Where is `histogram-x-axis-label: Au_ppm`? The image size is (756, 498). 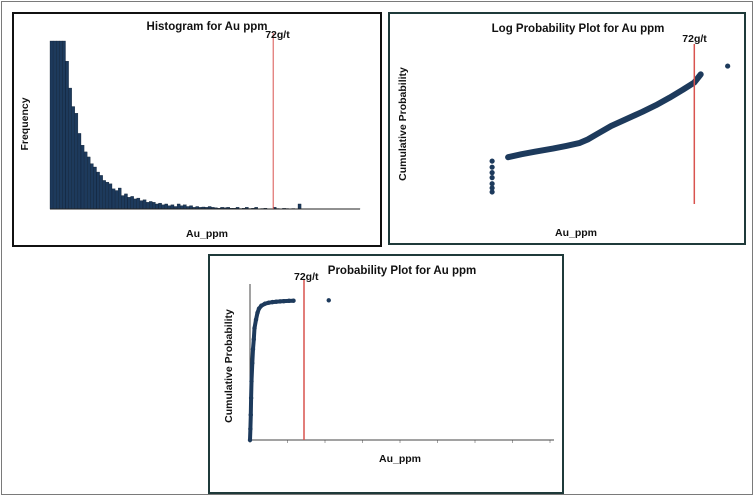 histogram-x-axis-label: Au_ppm is located at coordinates (207, 234).